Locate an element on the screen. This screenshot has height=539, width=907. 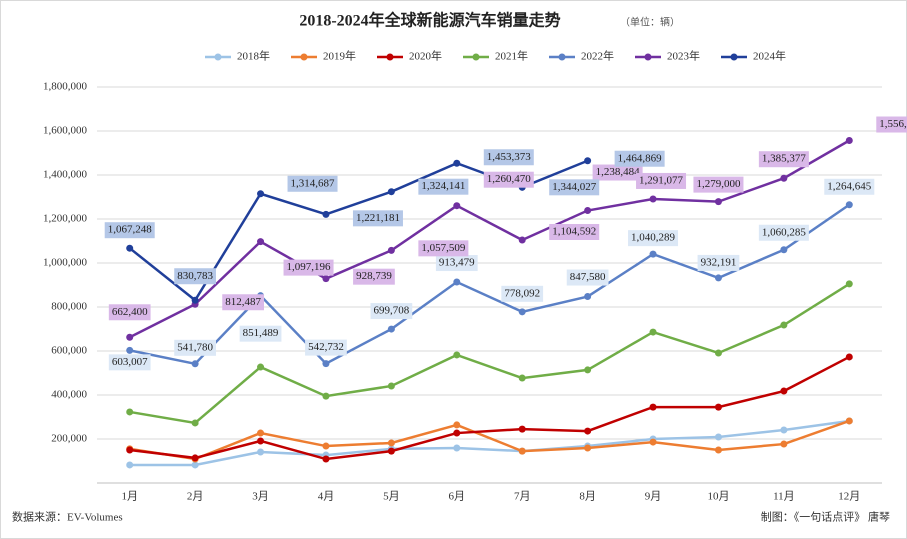
data-label: 932,191 is located at coordinates (719, 262).